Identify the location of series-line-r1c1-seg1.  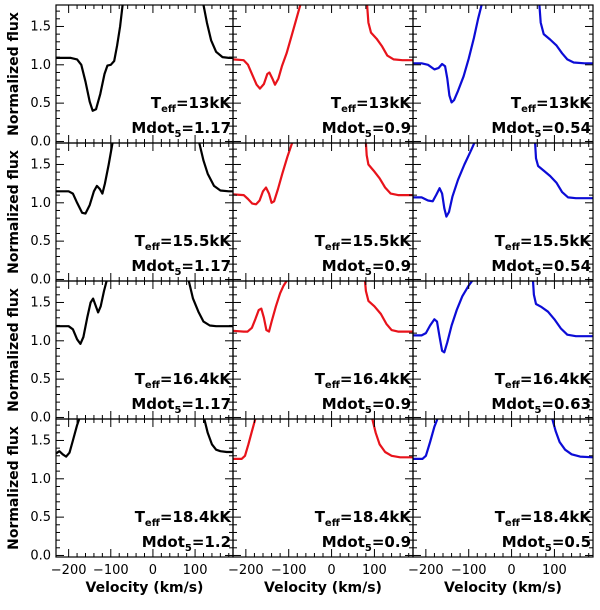
(388, 170).